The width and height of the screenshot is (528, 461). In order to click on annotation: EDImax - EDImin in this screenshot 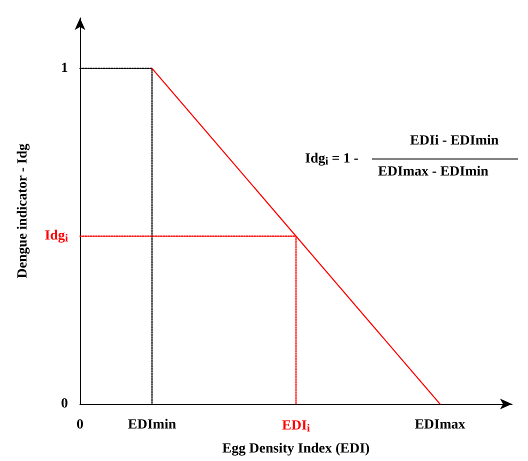, I will do `click(433, 172)`.